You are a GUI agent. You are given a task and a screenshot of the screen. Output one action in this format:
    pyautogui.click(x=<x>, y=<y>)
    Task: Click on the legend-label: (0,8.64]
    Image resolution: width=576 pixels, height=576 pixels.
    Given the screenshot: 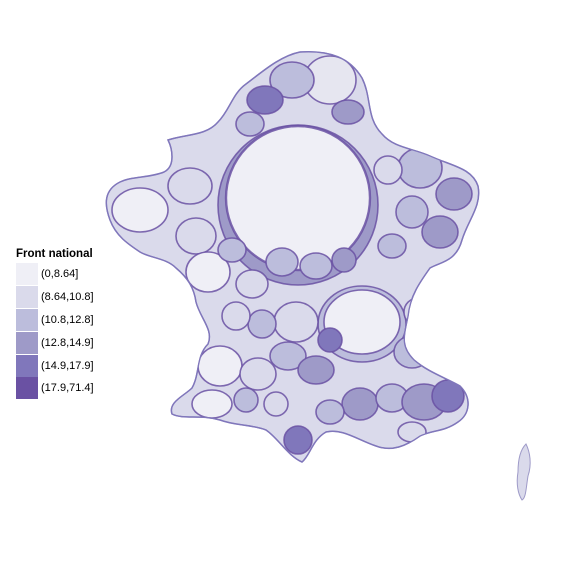 What is the action you would take?
    pyautogui.click(x=60, y=274)
    